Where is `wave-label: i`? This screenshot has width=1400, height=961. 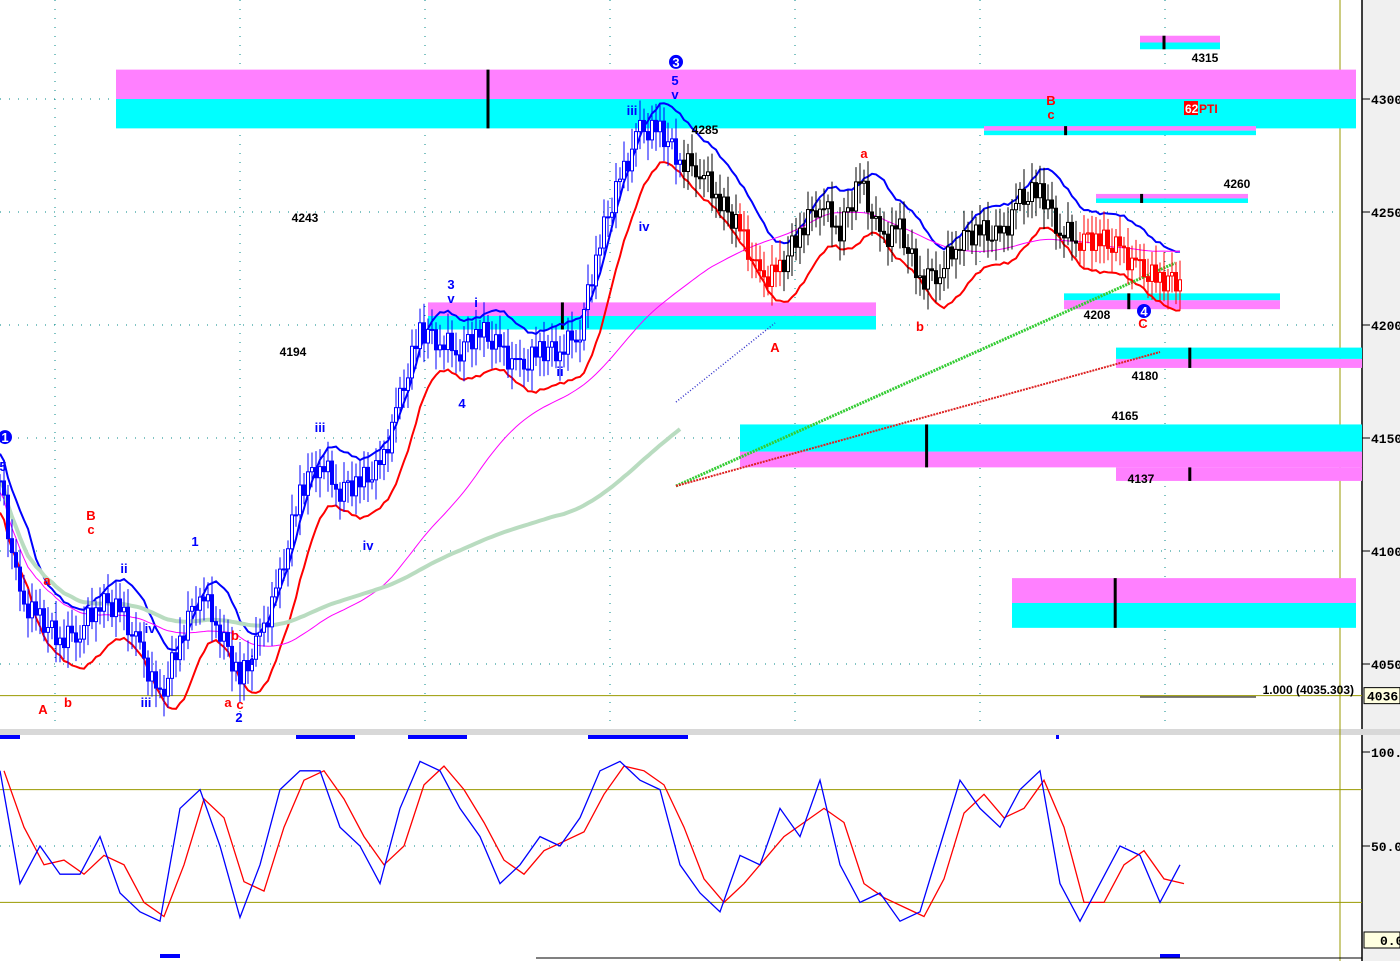
wave-label: i is located at coordinates (252, 660).